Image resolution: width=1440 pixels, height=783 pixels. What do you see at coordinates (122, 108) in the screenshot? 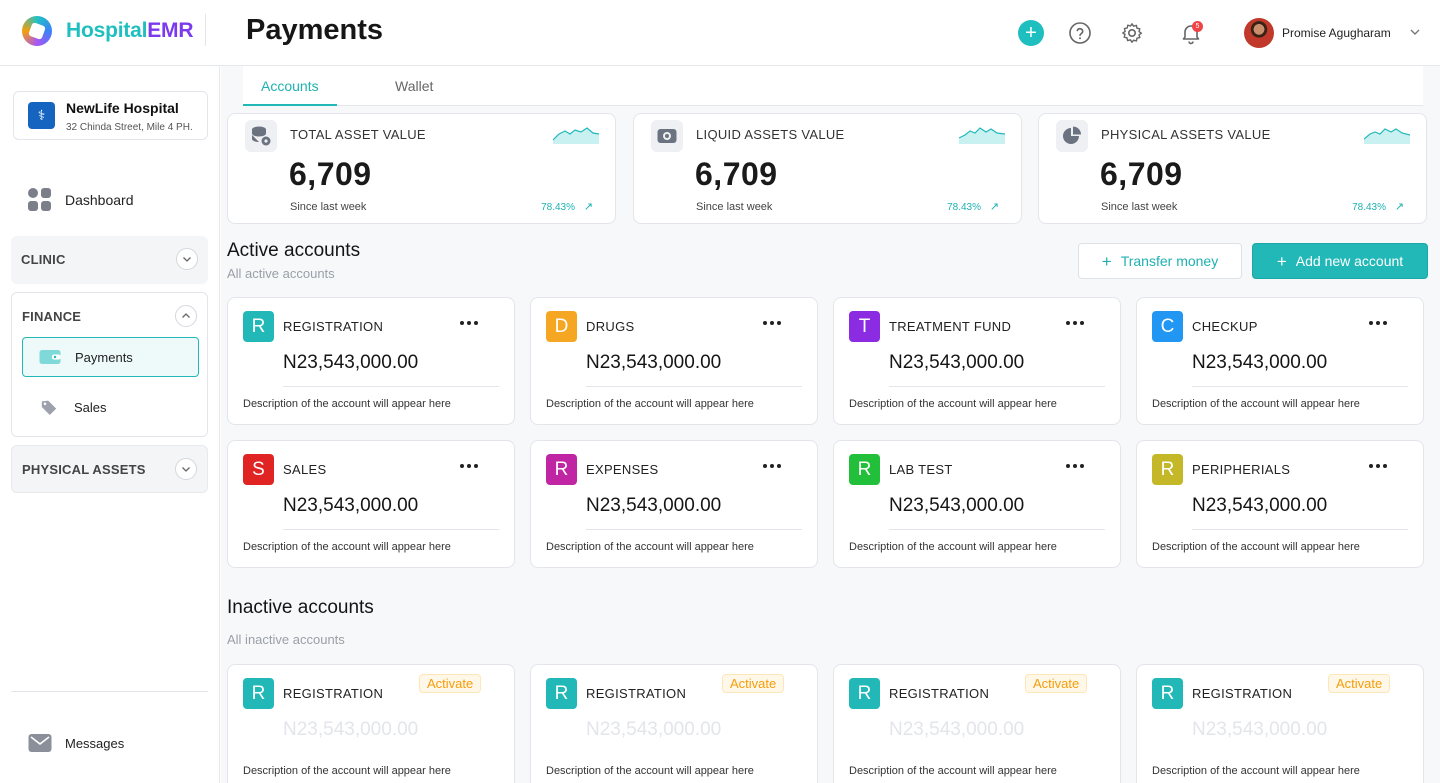
I see `hospital-name: NewLife Hospital` at bounding box center [122, 108].